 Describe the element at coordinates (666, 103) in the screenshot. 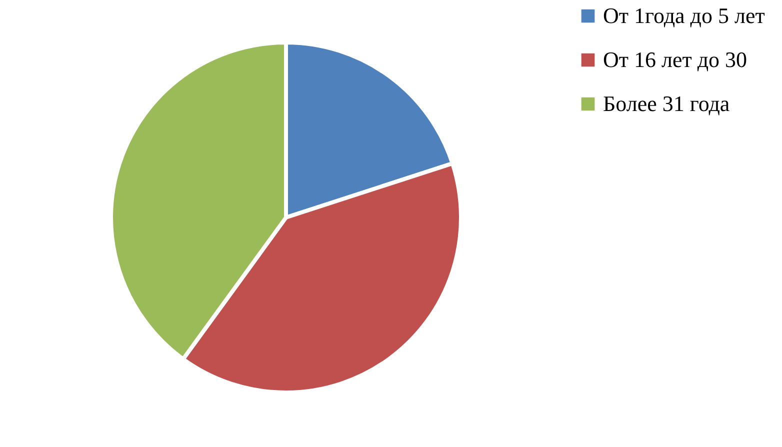

I see `legend-label: Более 31 года` at that location.